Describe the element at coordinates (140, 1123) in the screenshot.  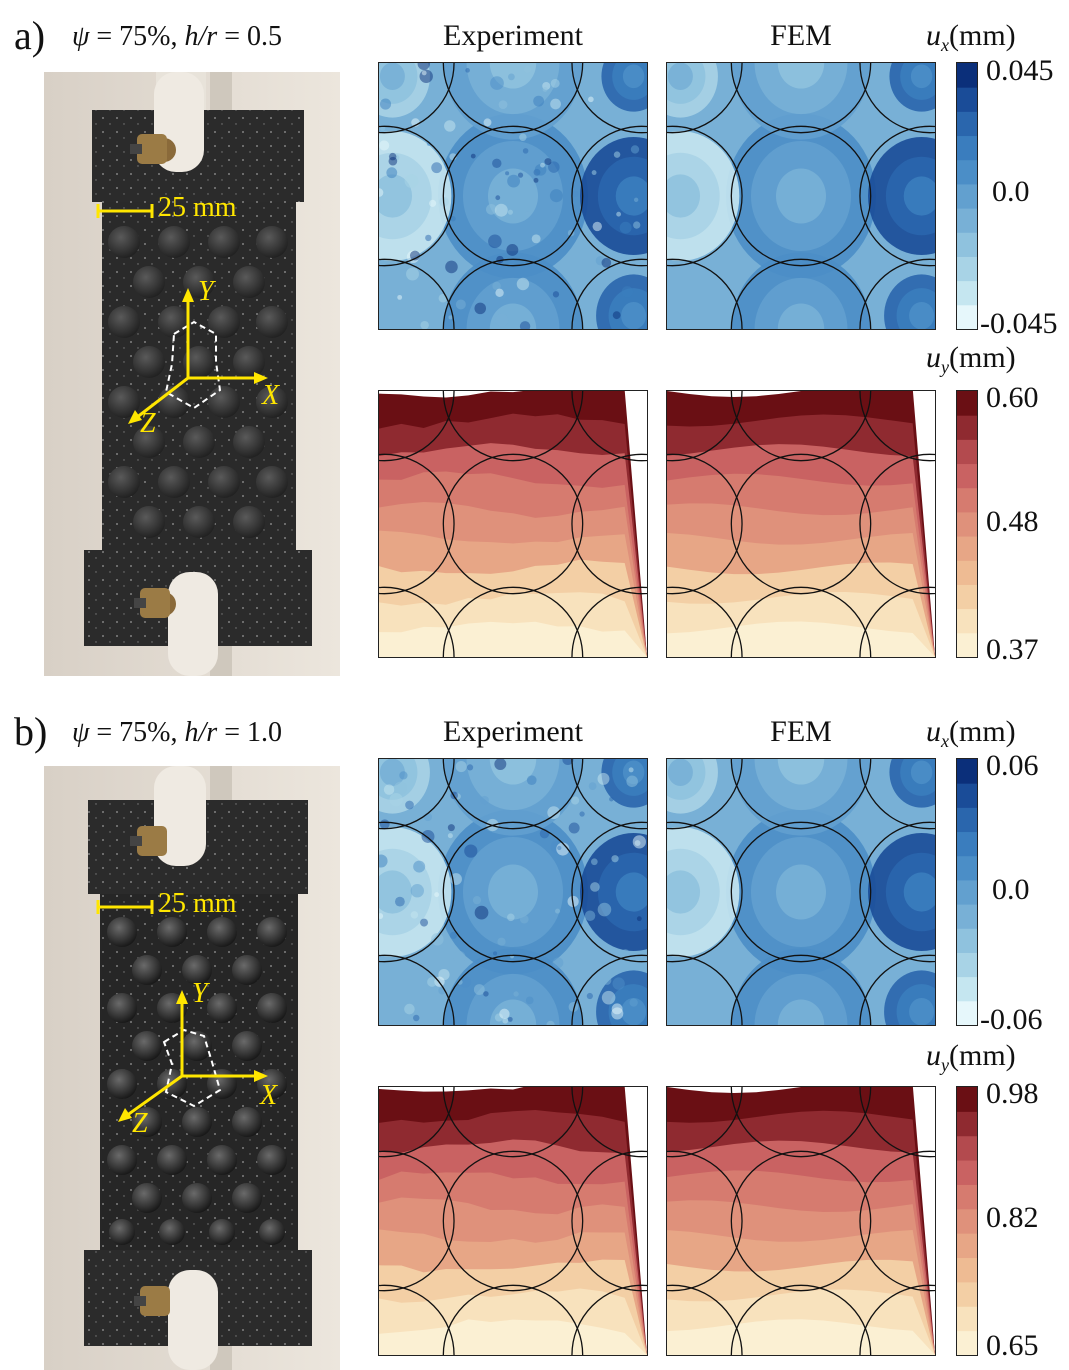
I see `axis-z-label-b: Z` at that location.